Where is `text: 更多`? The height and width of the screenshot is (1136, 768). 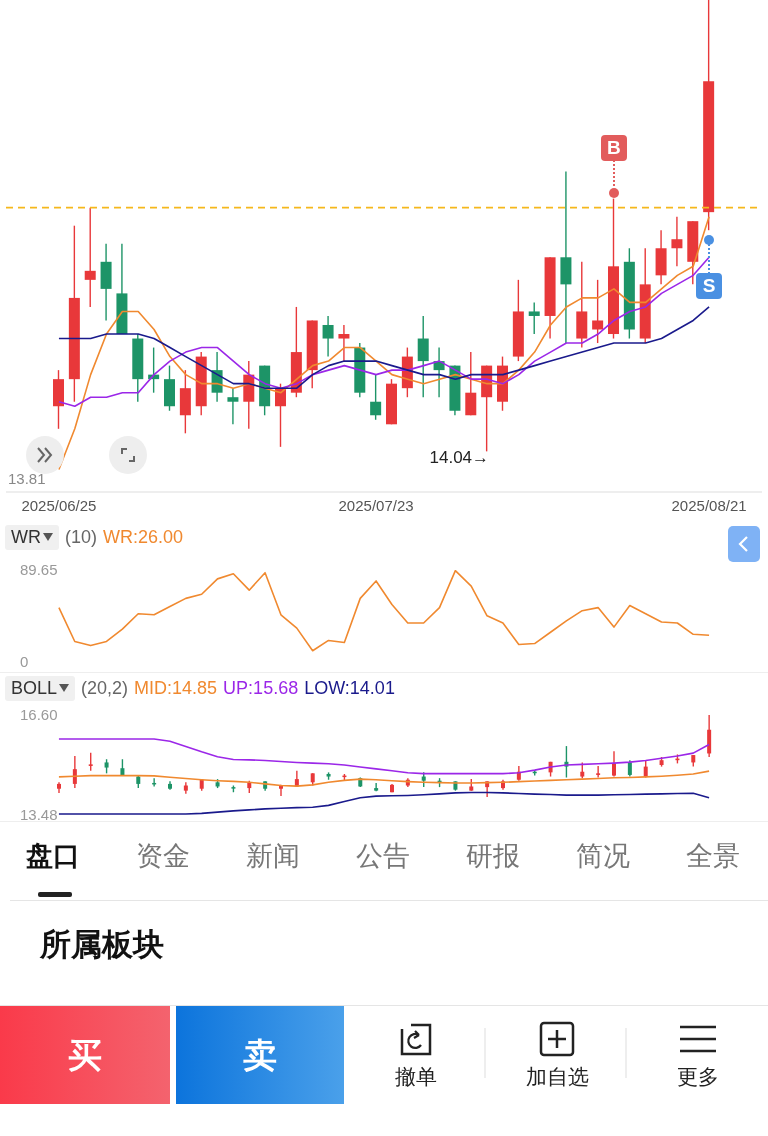
text: 更多 is located at coordinates (698, 1077).